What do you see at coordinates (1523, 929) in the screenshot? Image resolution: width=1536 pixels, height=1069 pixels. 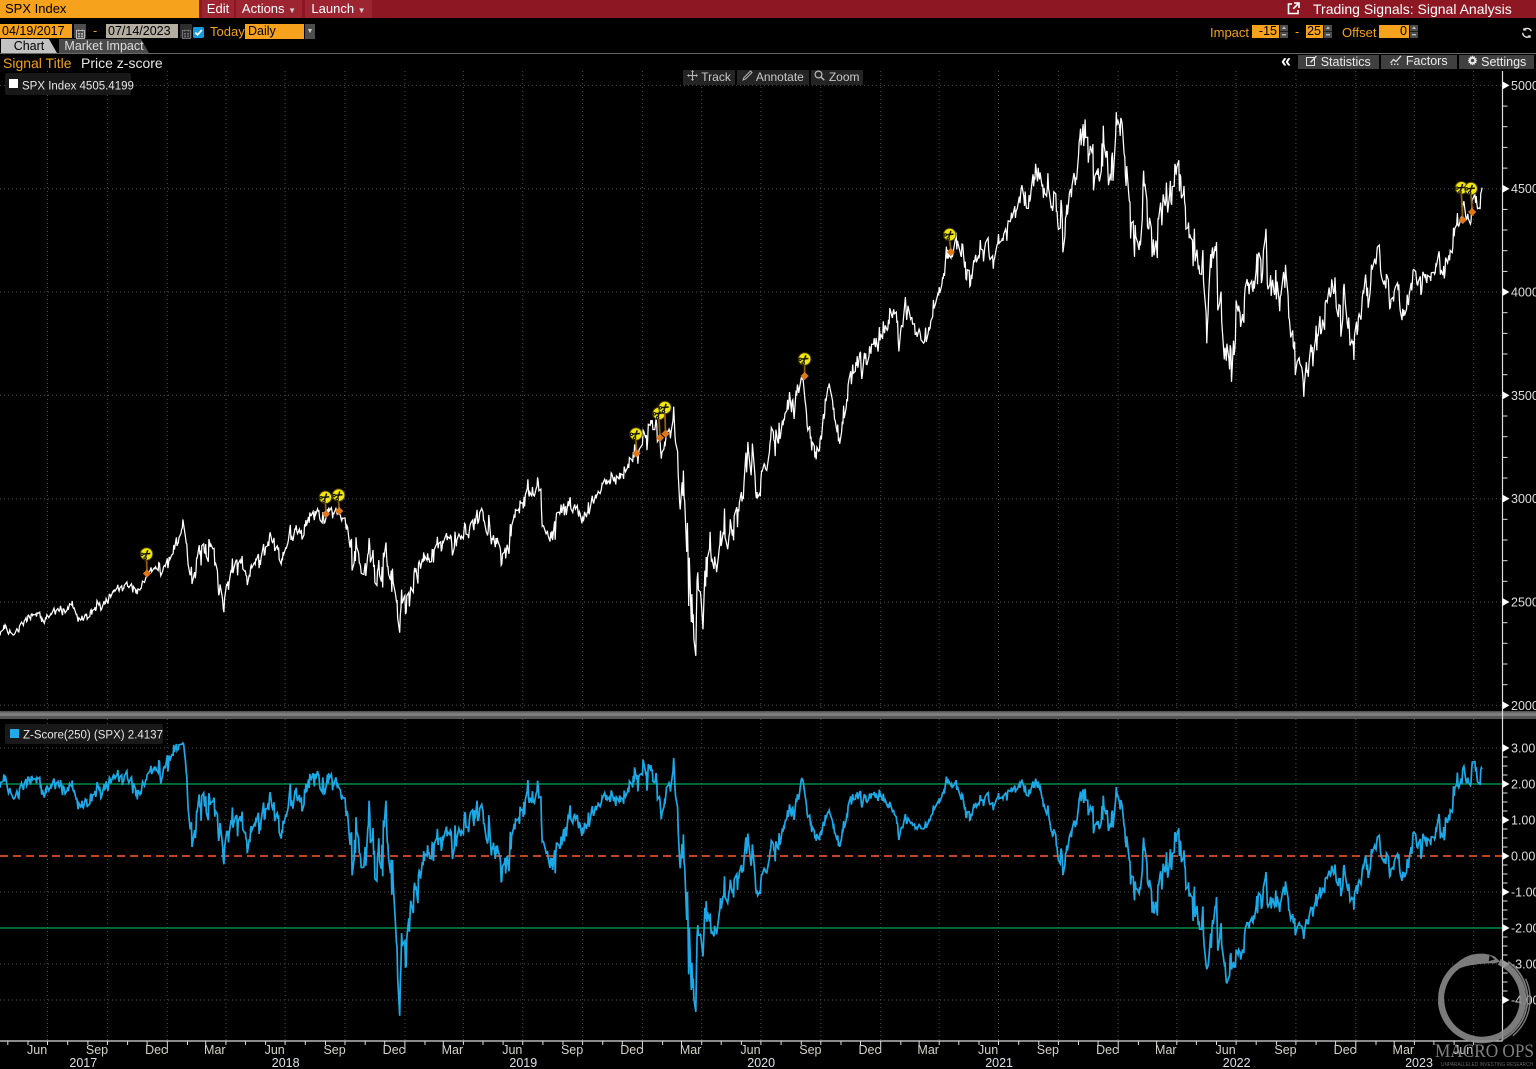 I see `svg-text: -2.00` at bounding box center [1523, 929].